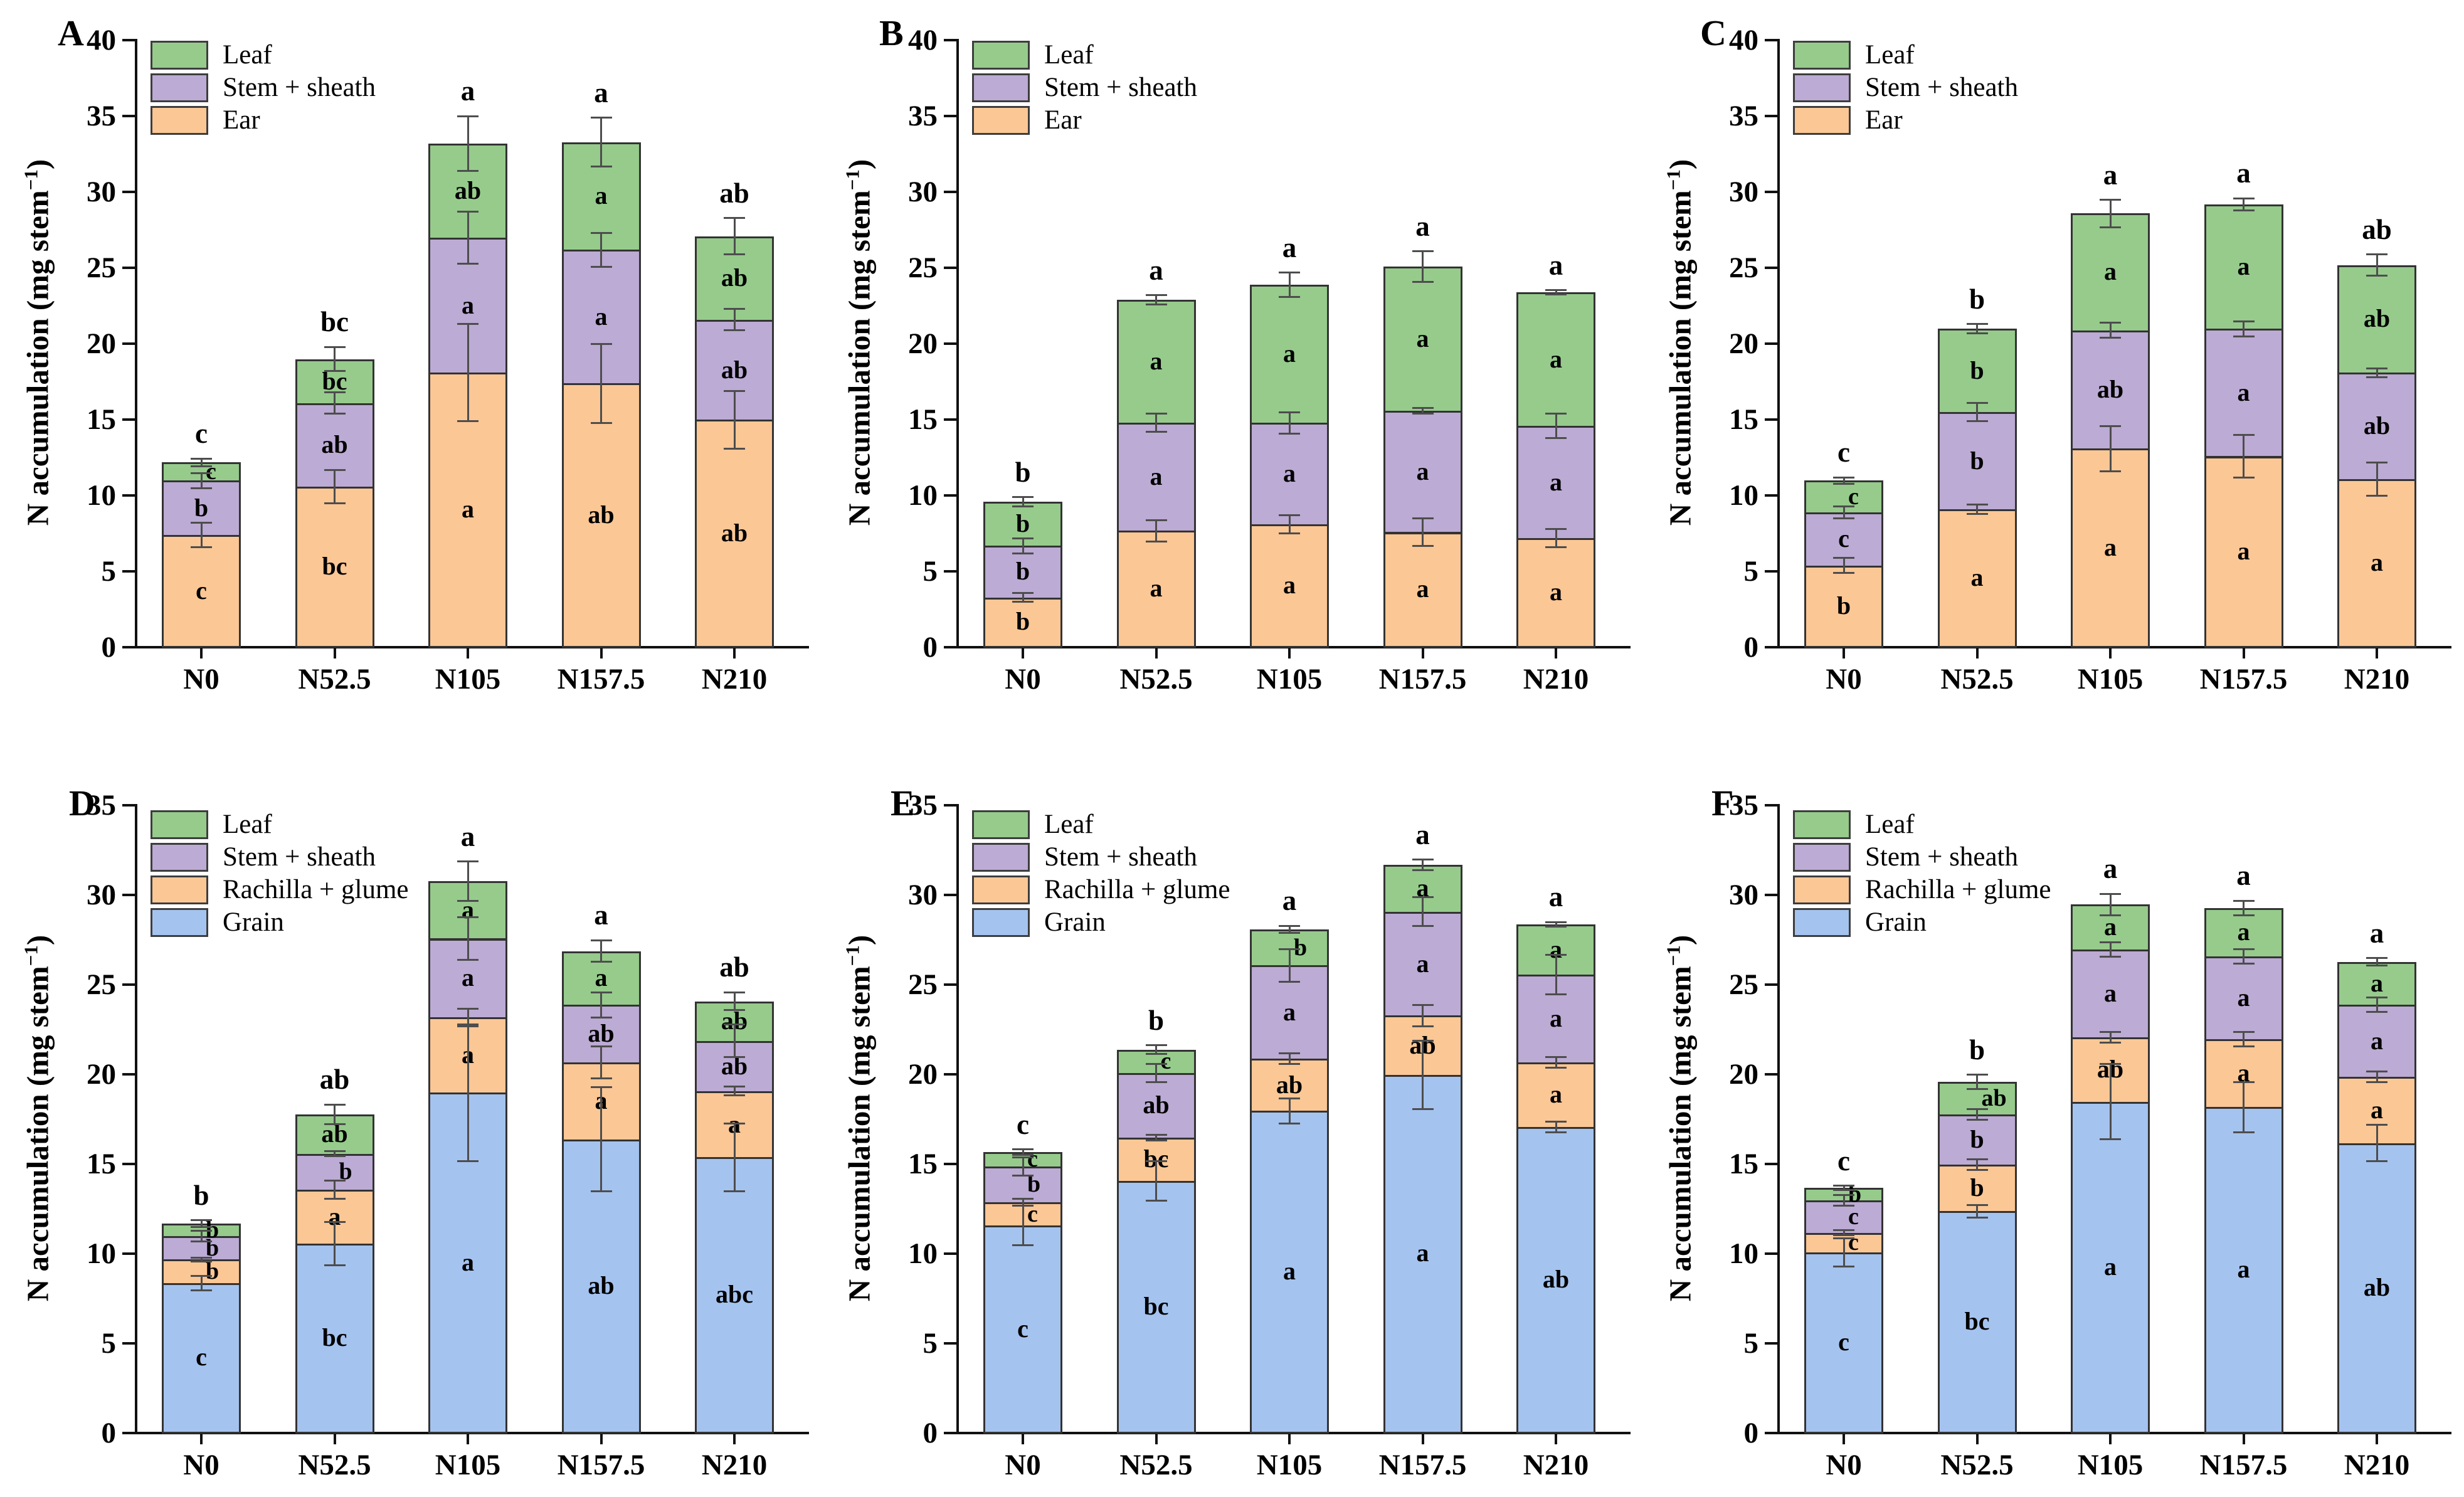 The image size is (2464, 1497). I want to click on x-tick-label: N157.5, so click(601, 680).